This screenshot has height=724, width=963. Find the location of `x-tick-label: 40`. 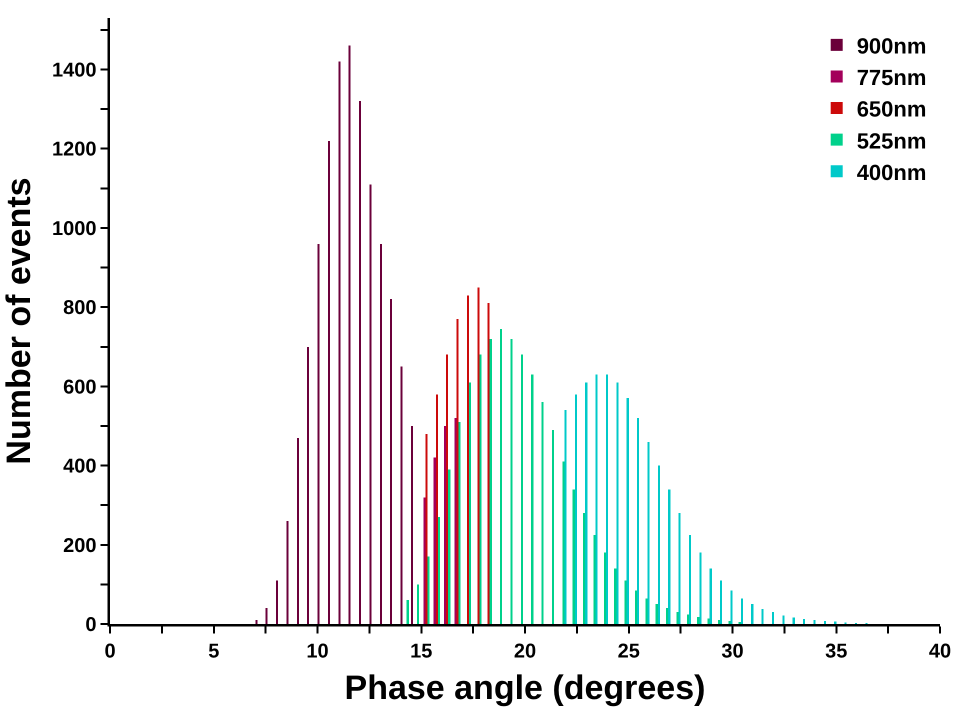

x-tick-label: 40 is located at coordinates (940, 651).